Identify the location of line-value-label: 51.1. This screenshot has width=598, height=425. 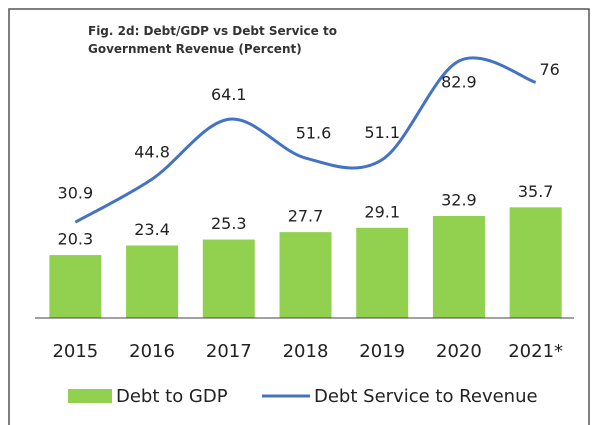
(382, 132).